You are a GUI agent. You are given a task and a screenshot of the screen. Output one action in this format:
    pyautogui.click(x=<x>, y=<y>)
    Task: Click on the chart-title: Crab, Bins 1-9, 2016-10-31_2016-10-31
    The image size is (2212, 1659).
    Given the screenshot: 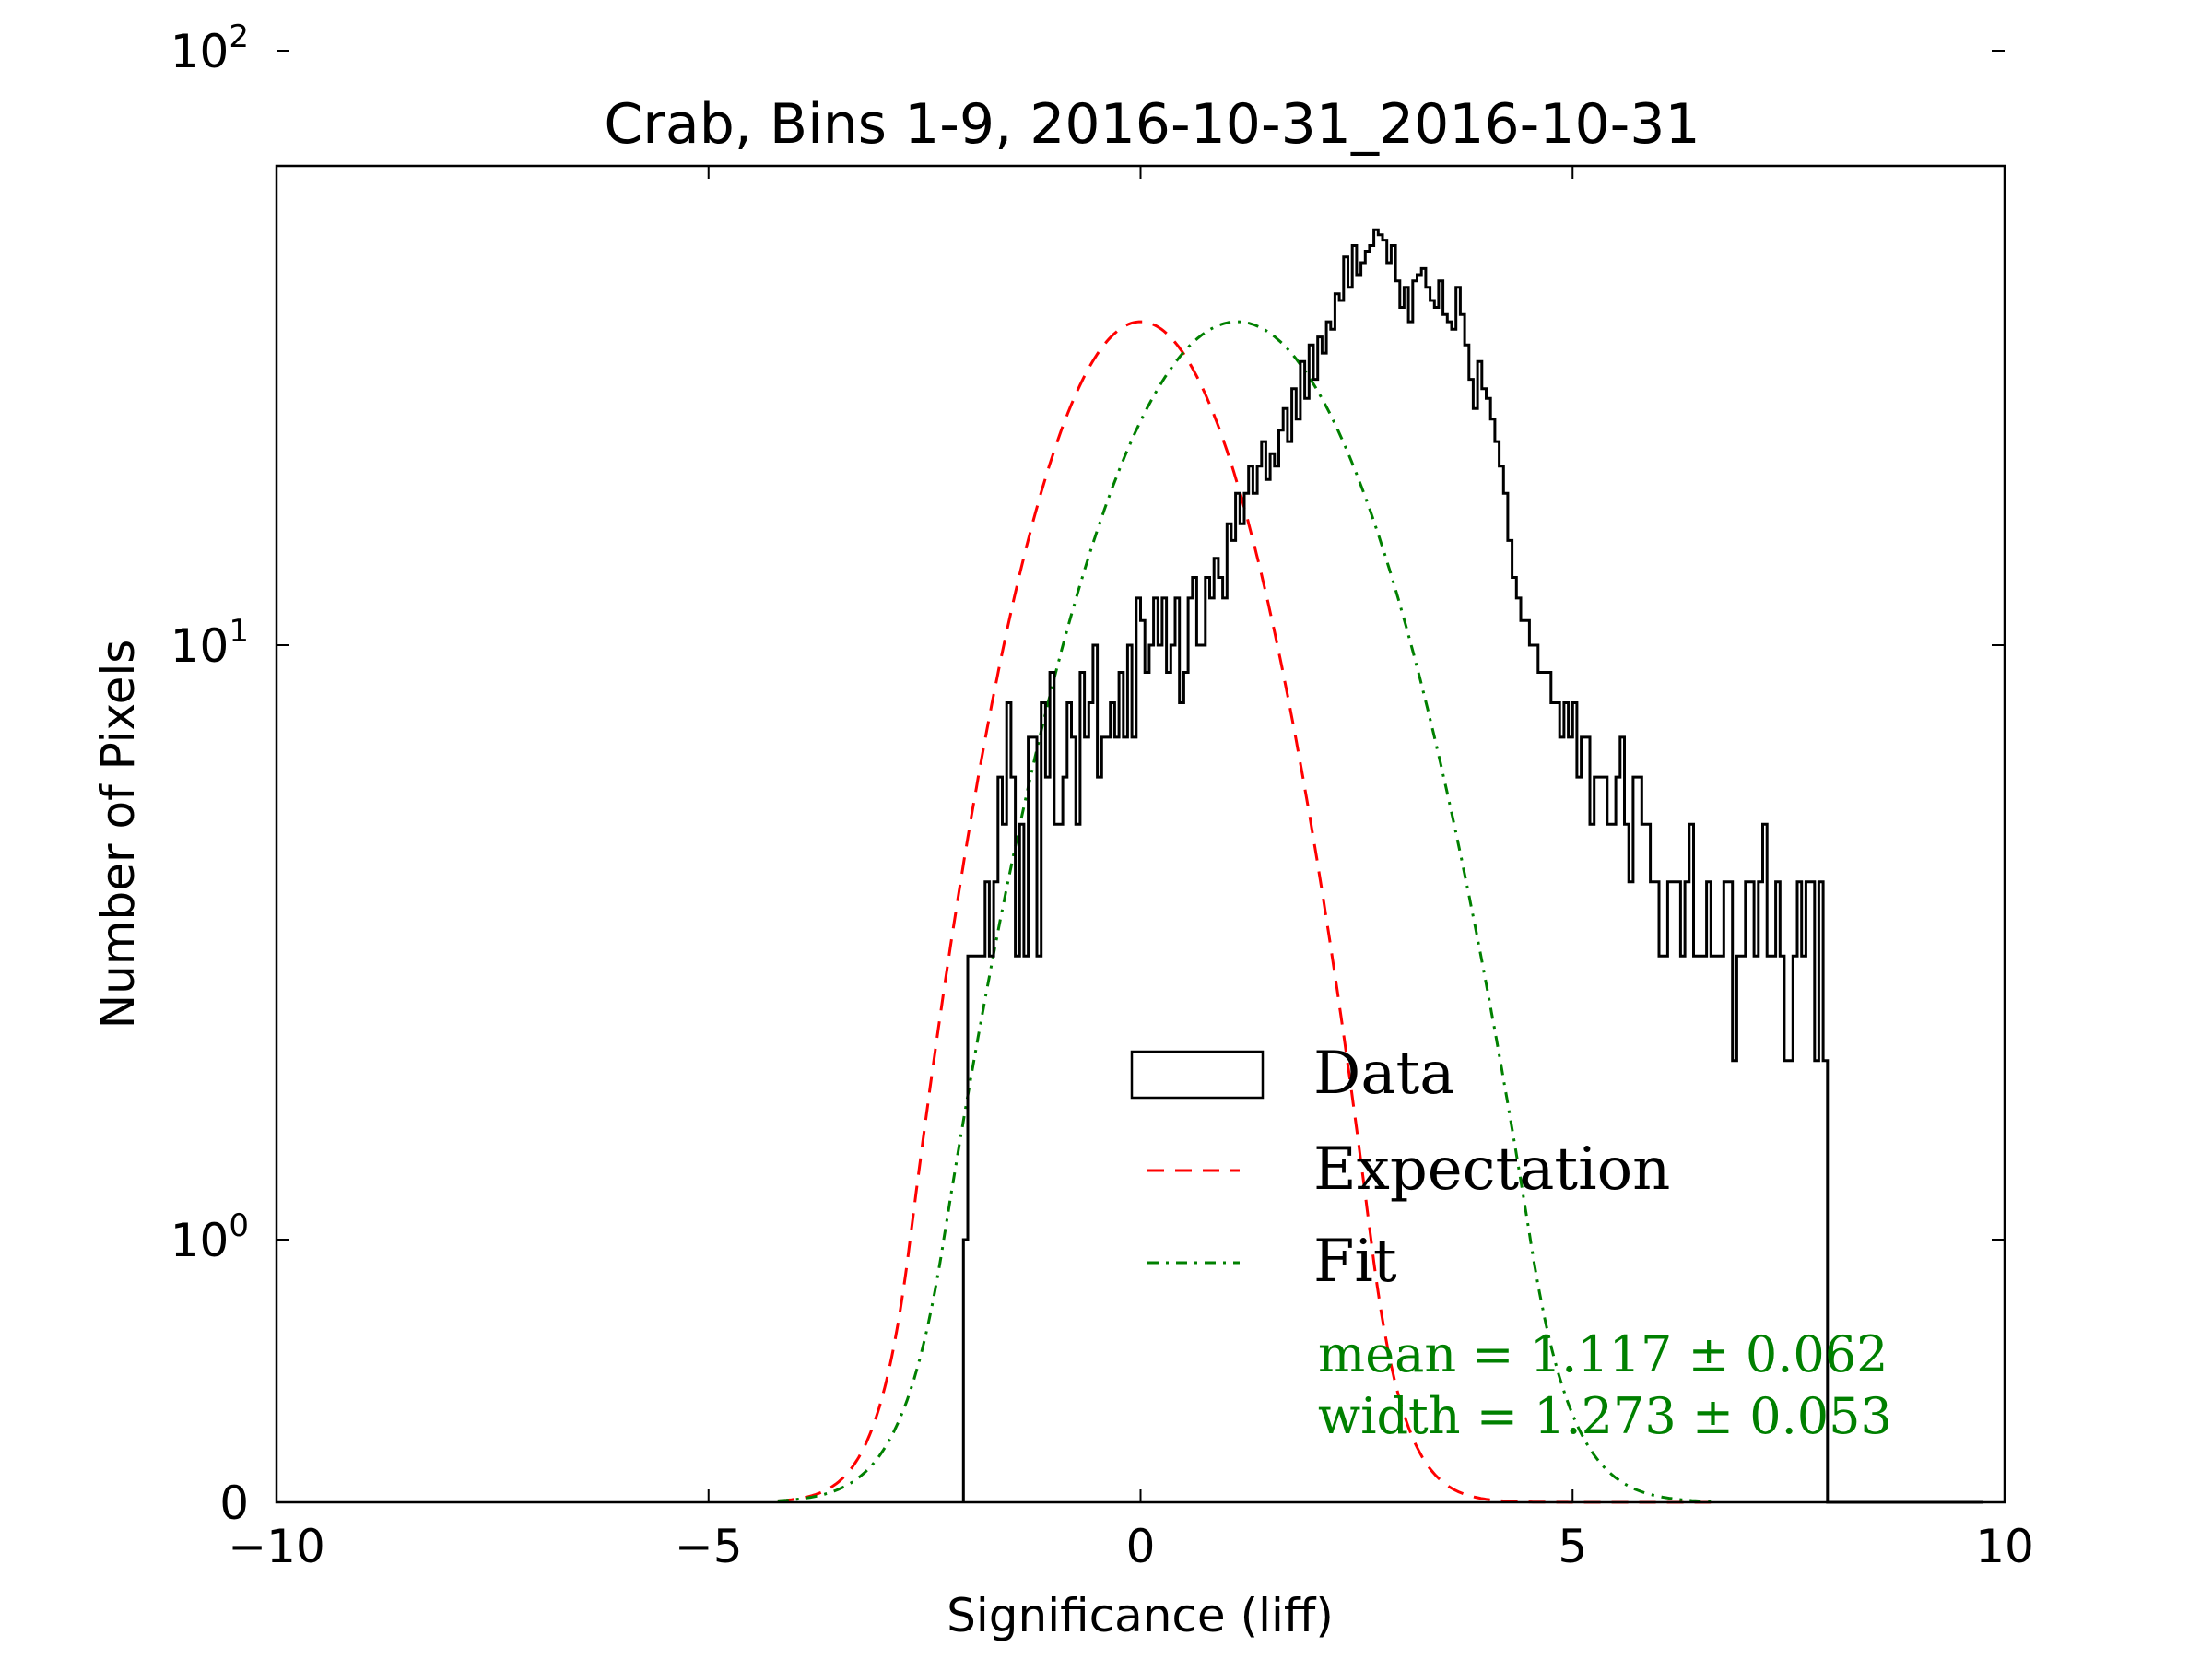 What is the action you would take?
    pyautogui.click(x=1152, y=124)
    